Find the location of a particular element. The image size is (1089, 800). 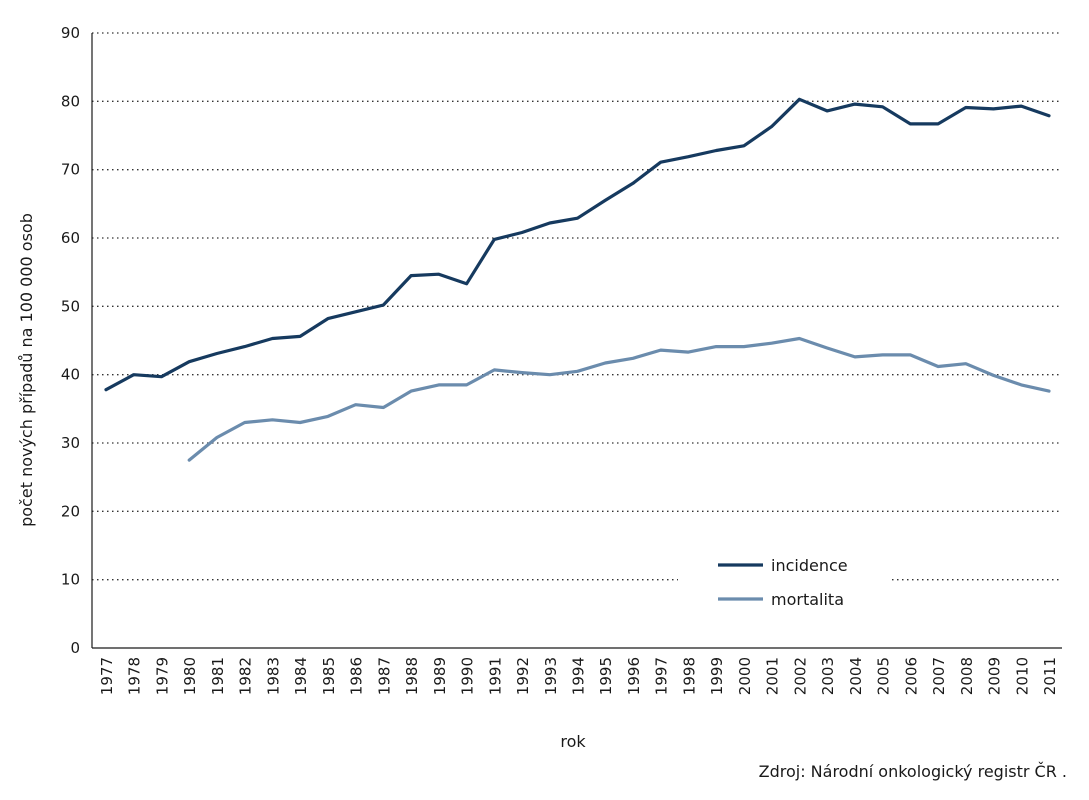

x-tick-label: 2007 is located at coordinates (939, 676).